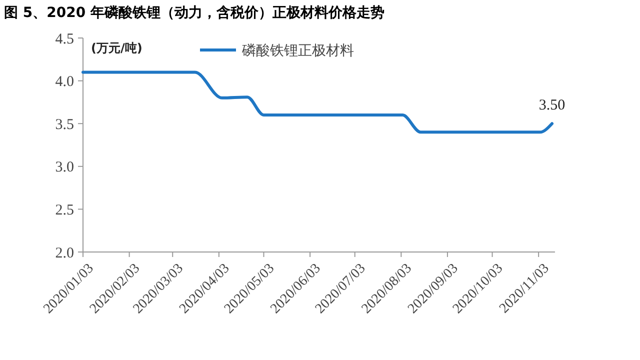  What do you see at coordinates (552, 106) in the screenshot?
I see `data-label: 3.50` at bounding box center [552, 106].